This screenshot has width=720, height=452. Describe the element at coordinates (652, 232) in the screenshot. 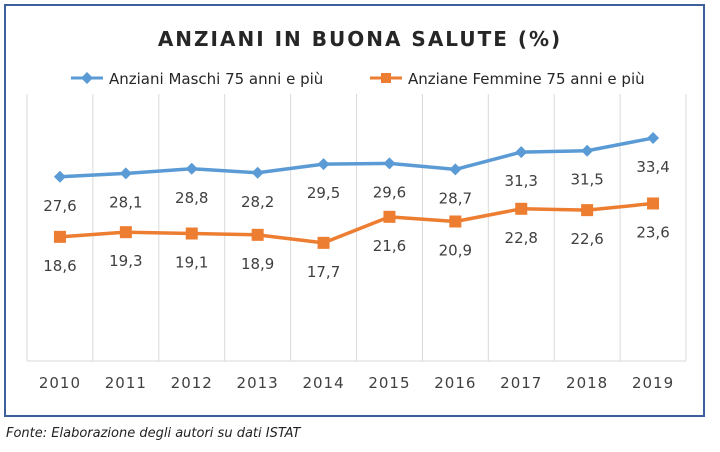

I see `data-label: 23,6` at that location.